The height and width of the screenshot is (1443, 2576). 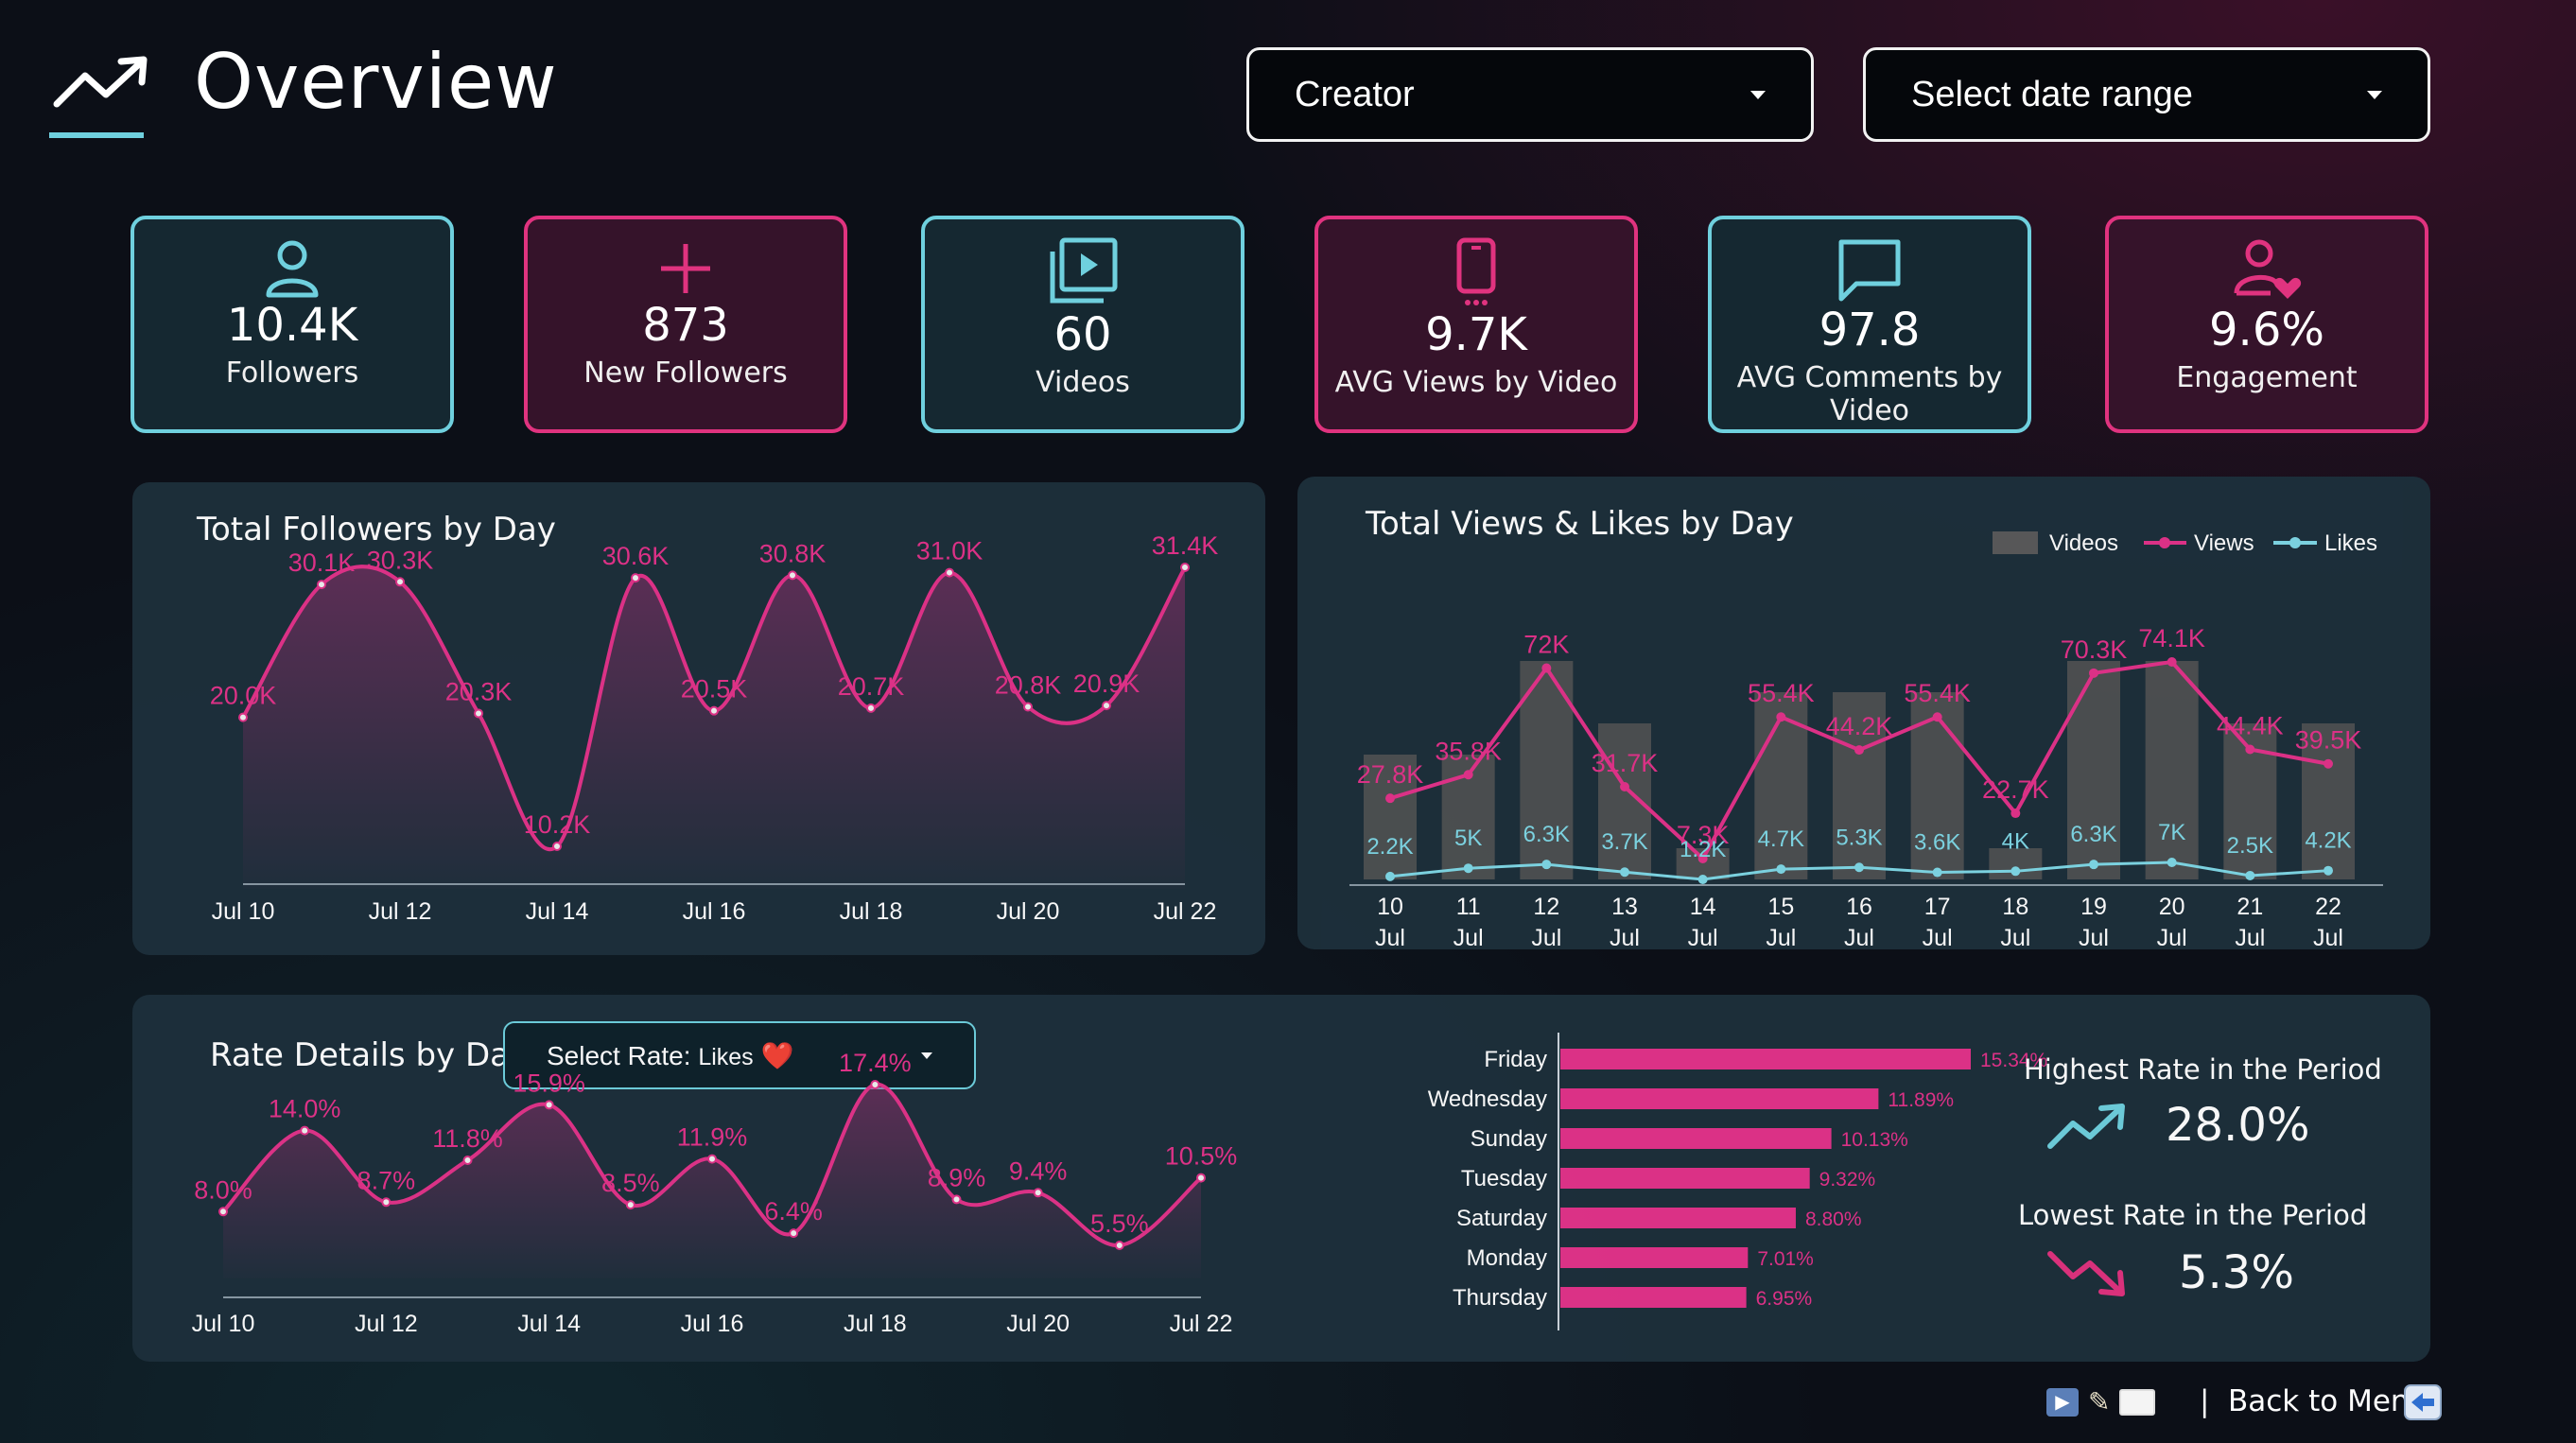 What do you see at coordinates (2238, 1126) in the screenshot?
I see `highest-rate-value: 28.0%` at bounding box center [2238, 1126].